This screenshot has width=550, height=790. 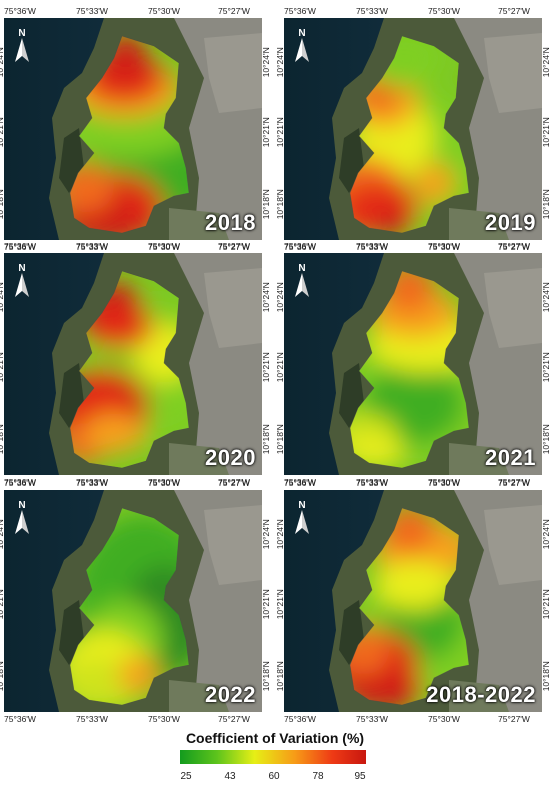 What do you see at coordinates (129, 610) in the screenshot?
I see `overlay-blobs` at bounding box center [129, 610].